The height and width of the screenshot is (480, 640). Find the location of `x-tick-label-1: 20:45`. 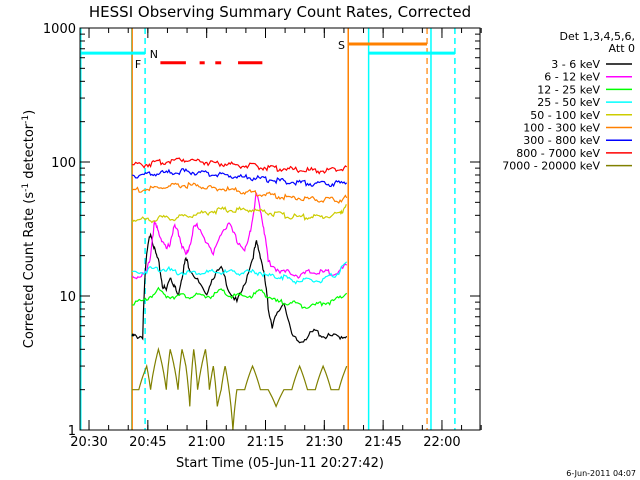

x-tick-label-1: 20:45 is located at coordinates (147, 442).